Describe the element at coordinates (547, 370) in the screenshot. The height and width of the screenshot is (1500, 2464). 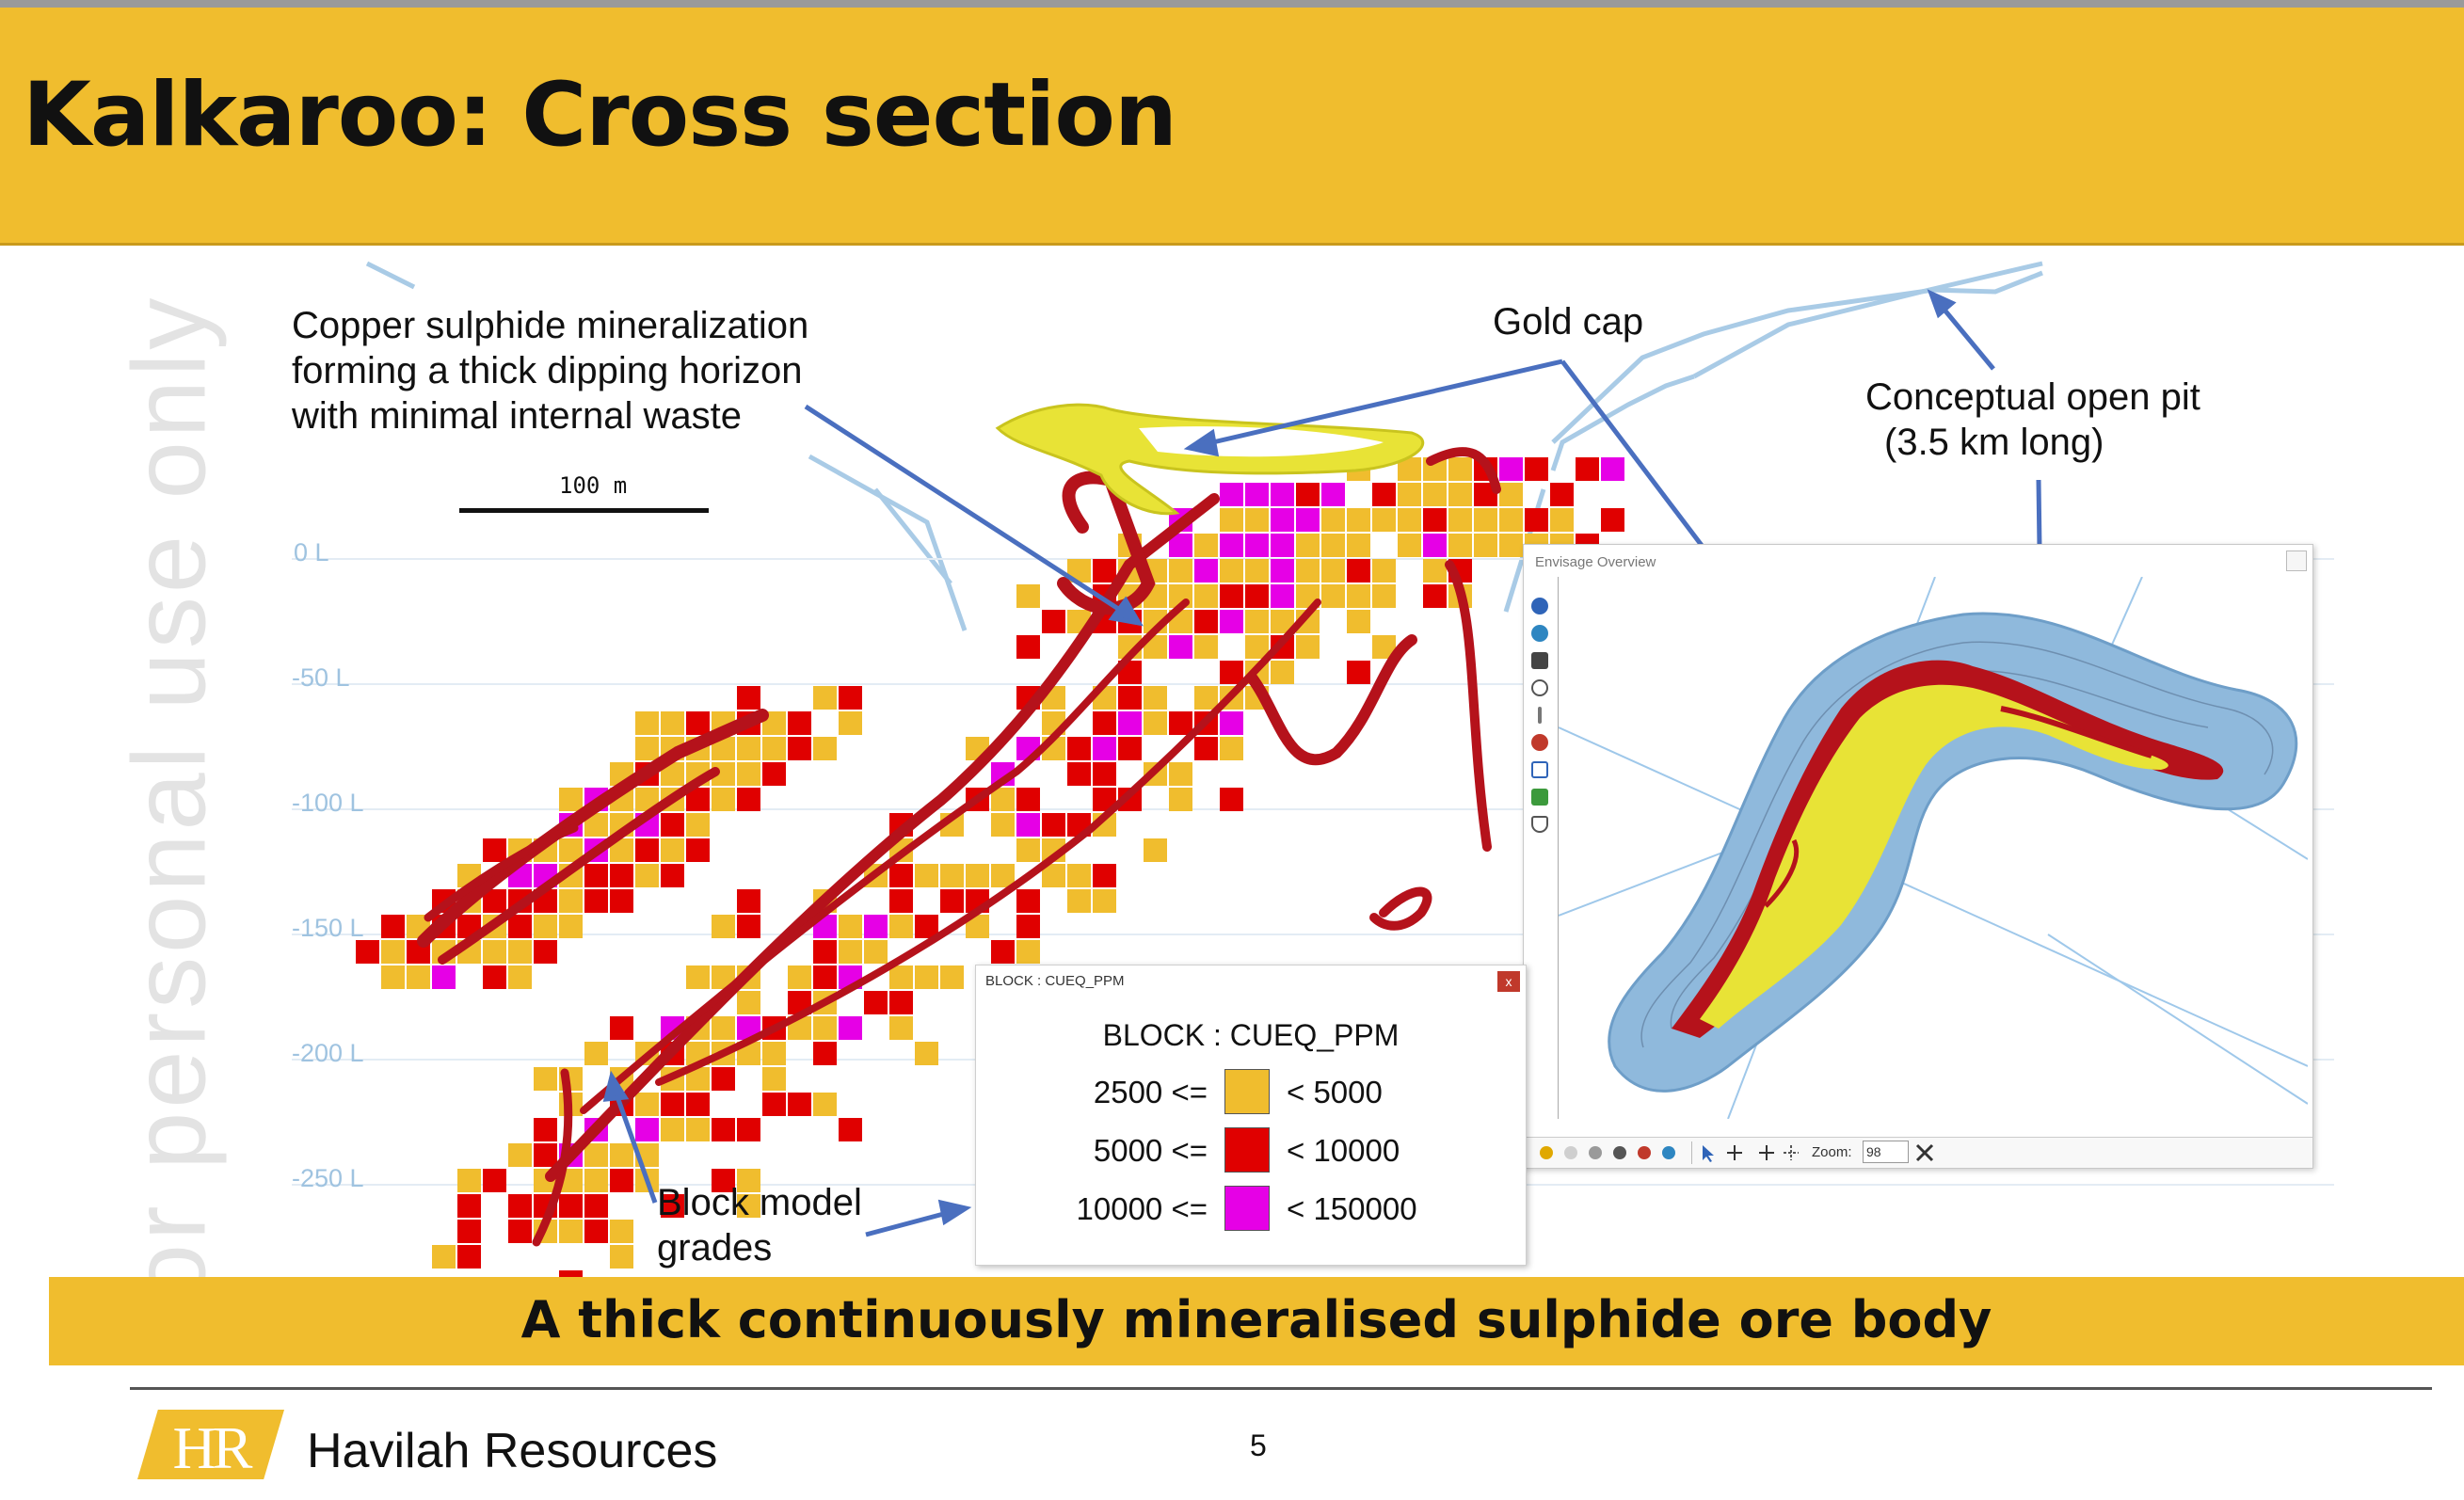
I see `copper-line-2: forming a thick dipping horizon` at that location.